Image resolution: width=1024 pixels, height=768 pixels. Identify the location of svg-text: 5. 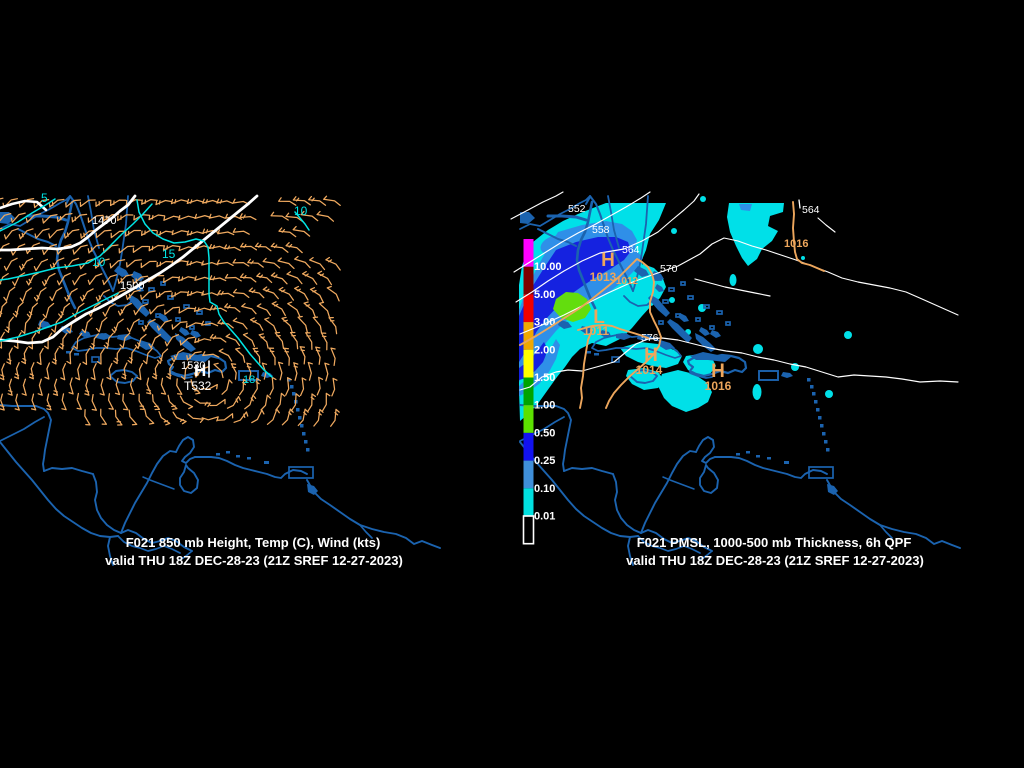
(44, 198).